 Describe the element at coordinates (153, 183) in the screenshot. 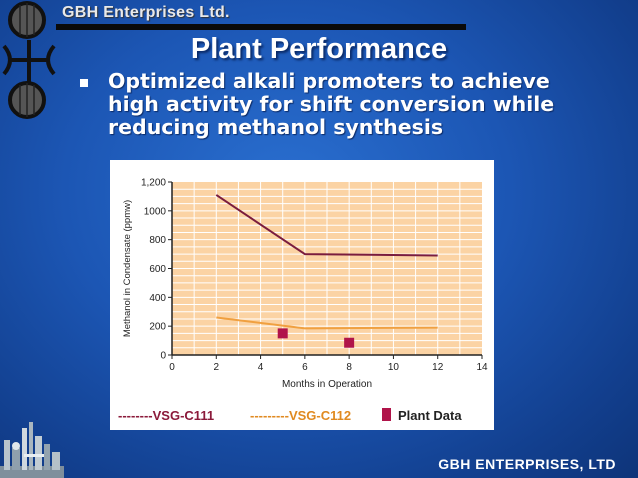

I see `y-tick-label: 1,200` at that location.